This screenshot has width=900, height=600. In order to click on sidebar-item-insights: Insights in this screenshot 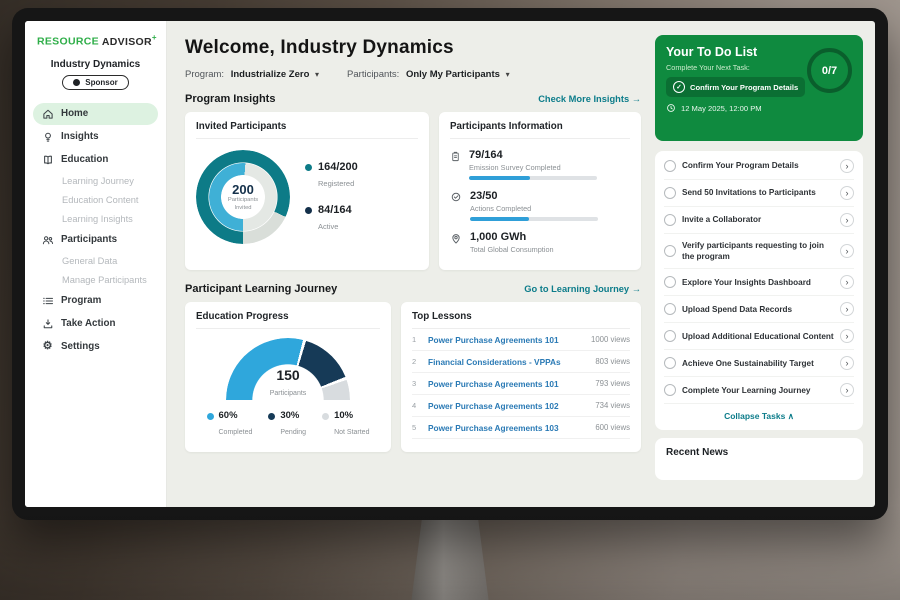, I will do `click(95, 137)`.